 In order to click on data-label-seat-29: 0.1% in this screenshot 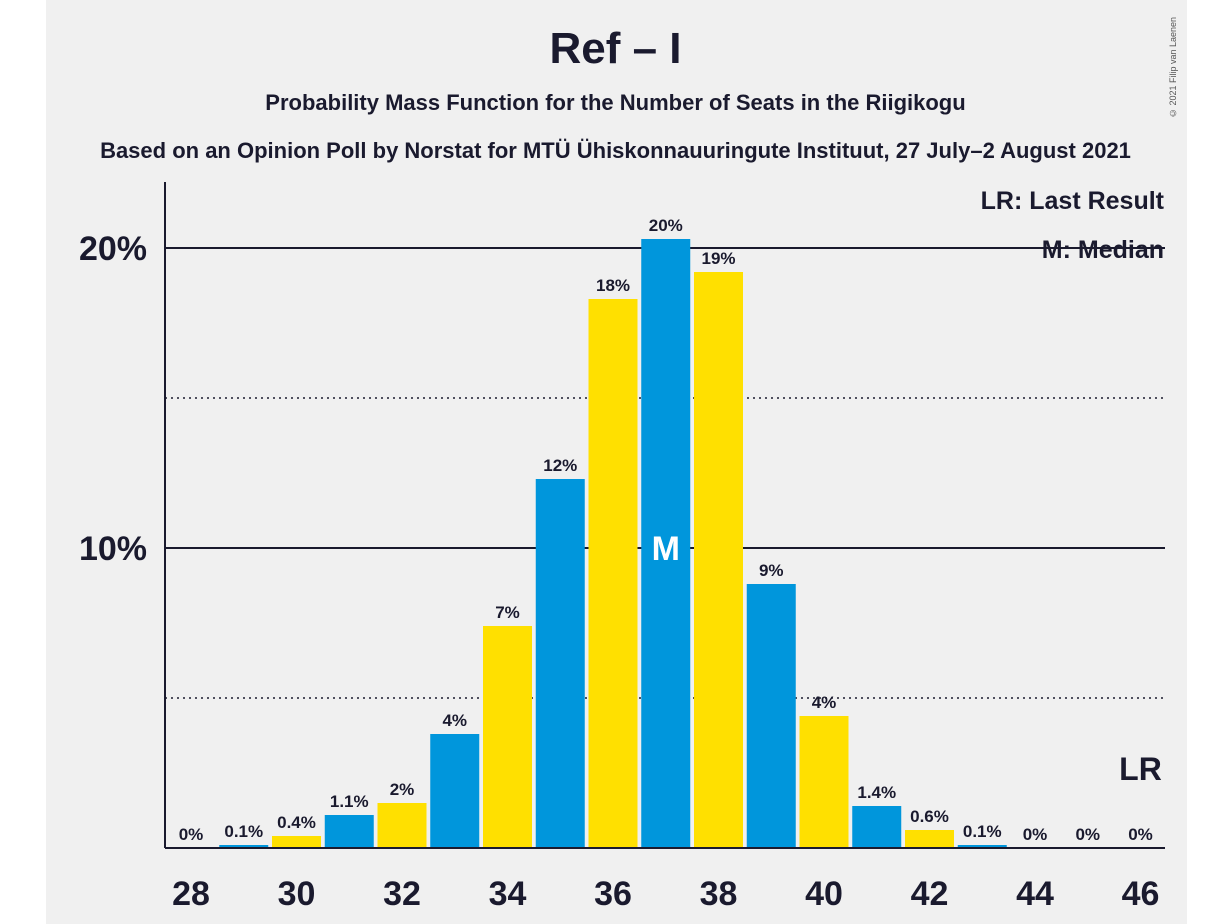, I will do `click(243, 831)`.